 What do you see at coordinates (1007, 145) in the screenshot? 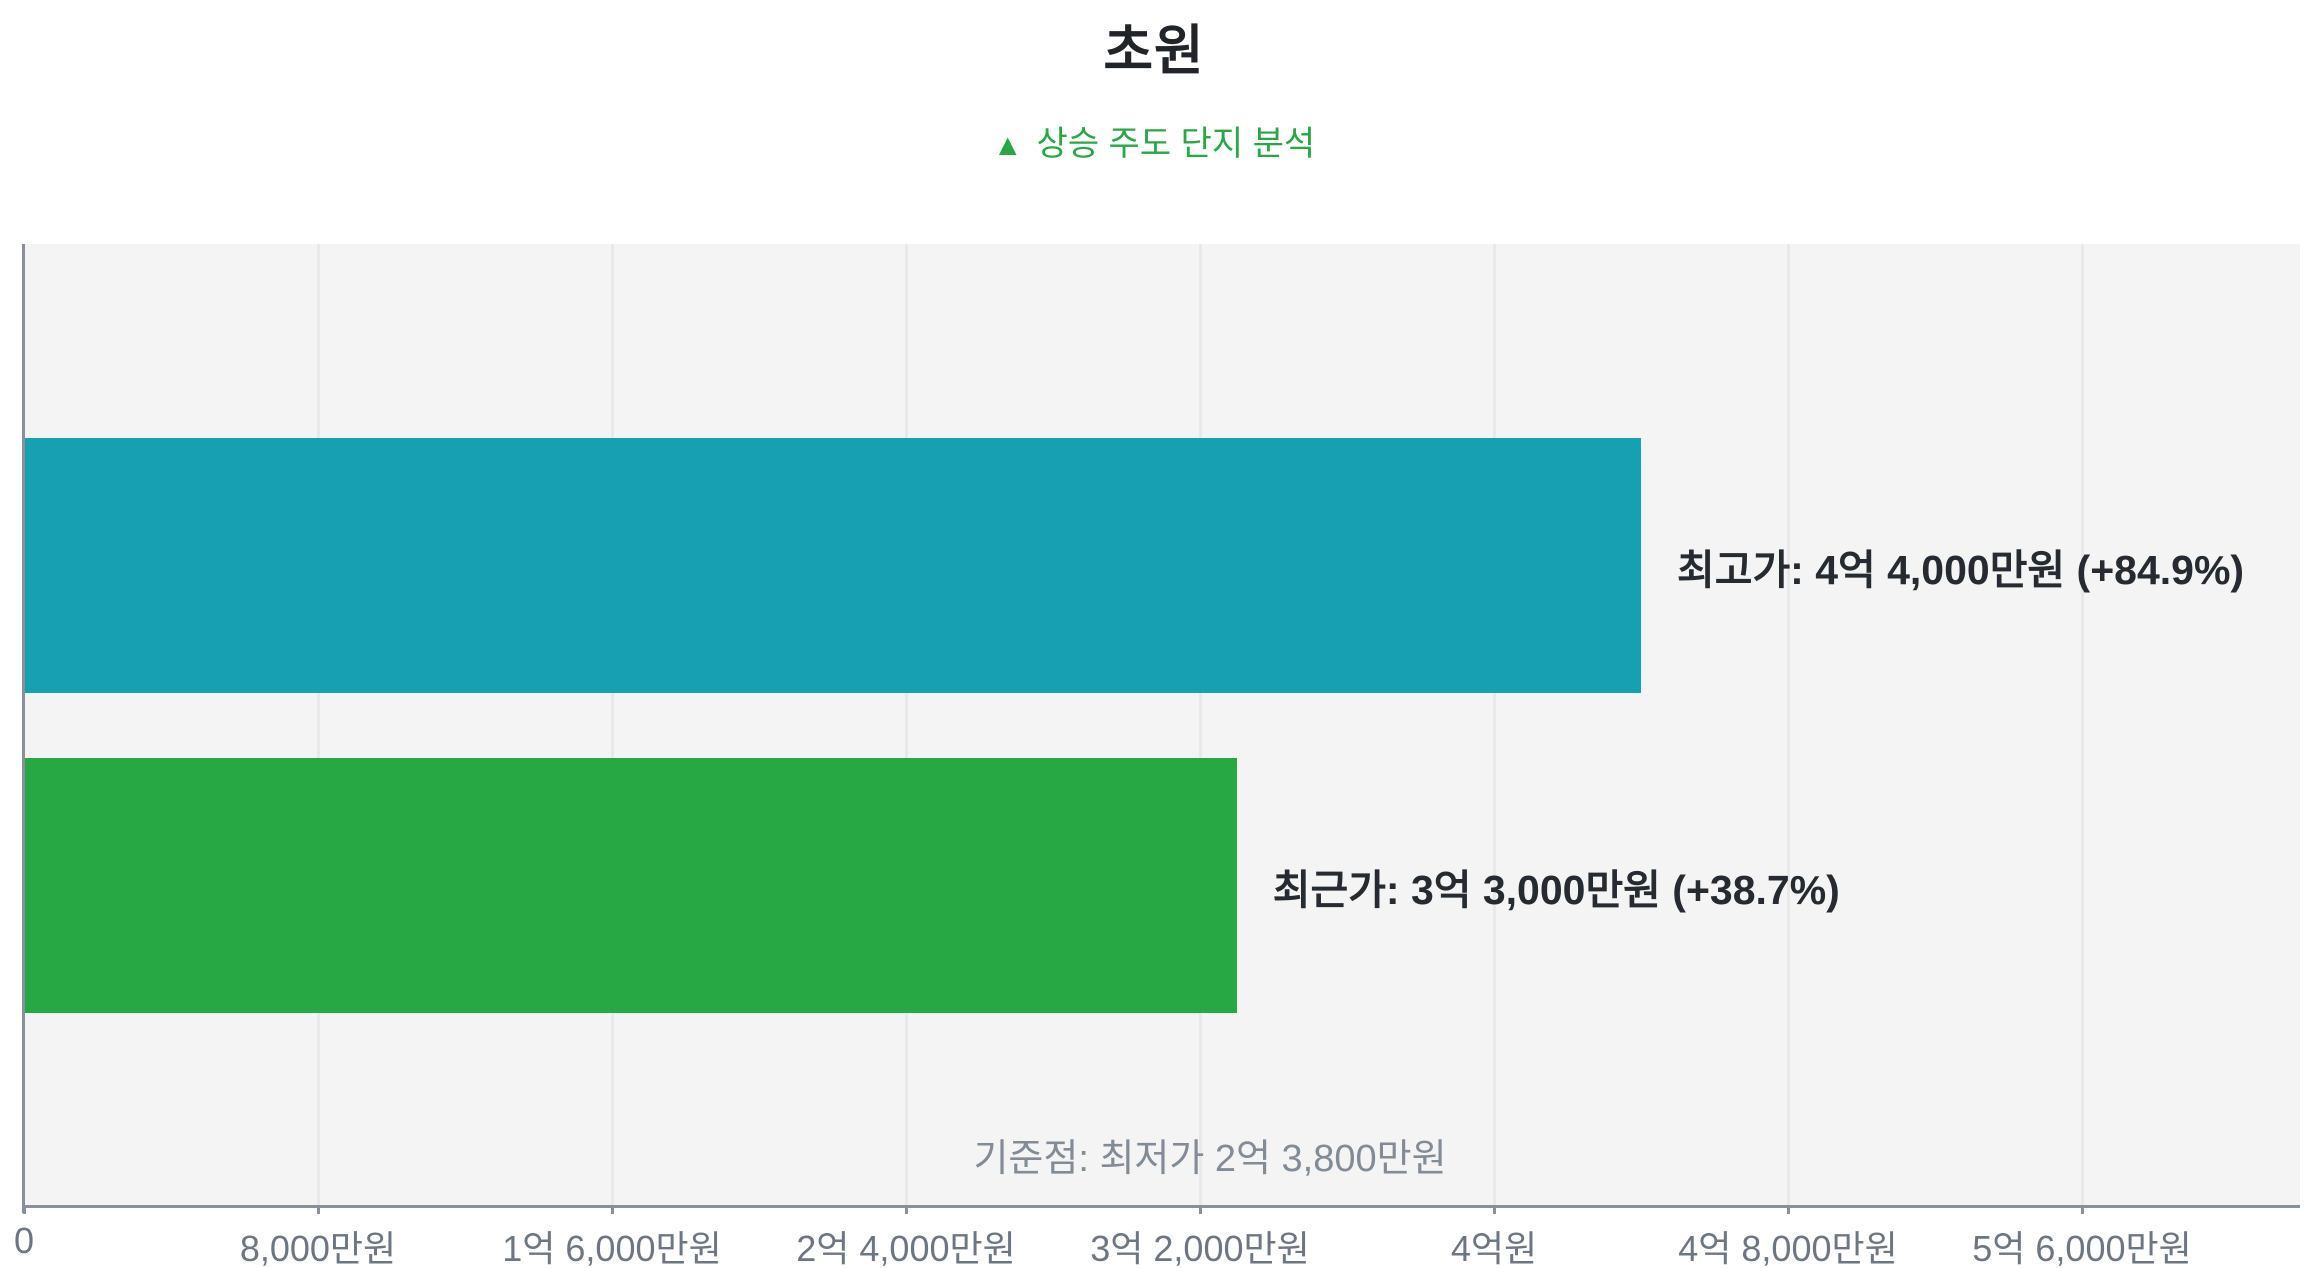
I see `up-triangle-icon: ▲` at bounding box center [1007, 145].